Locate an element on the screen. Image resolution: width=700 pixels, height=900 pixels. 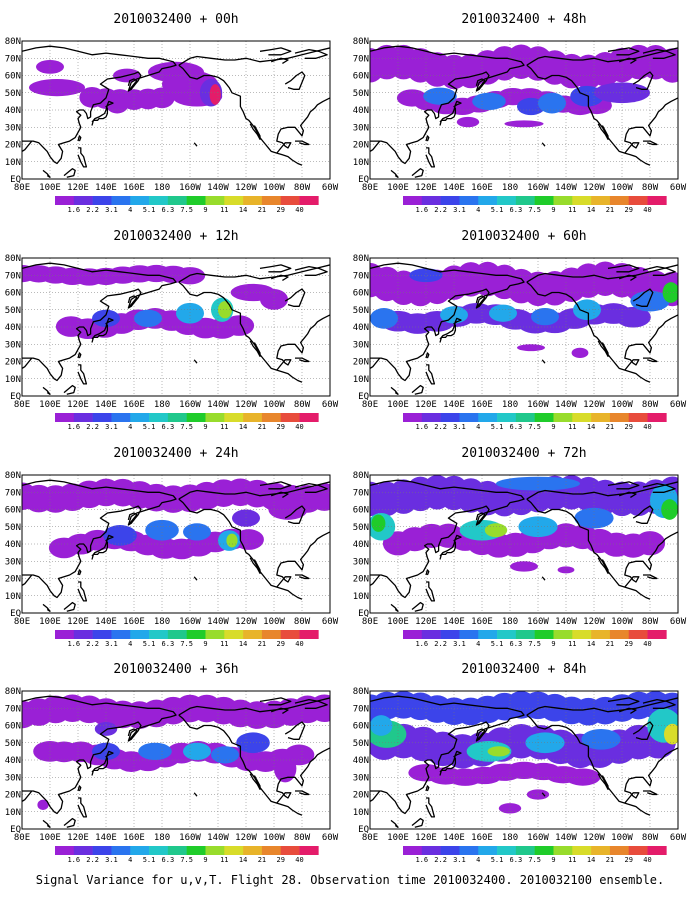
colorbar-label: 7.5 is located at coordinates (186, 644).